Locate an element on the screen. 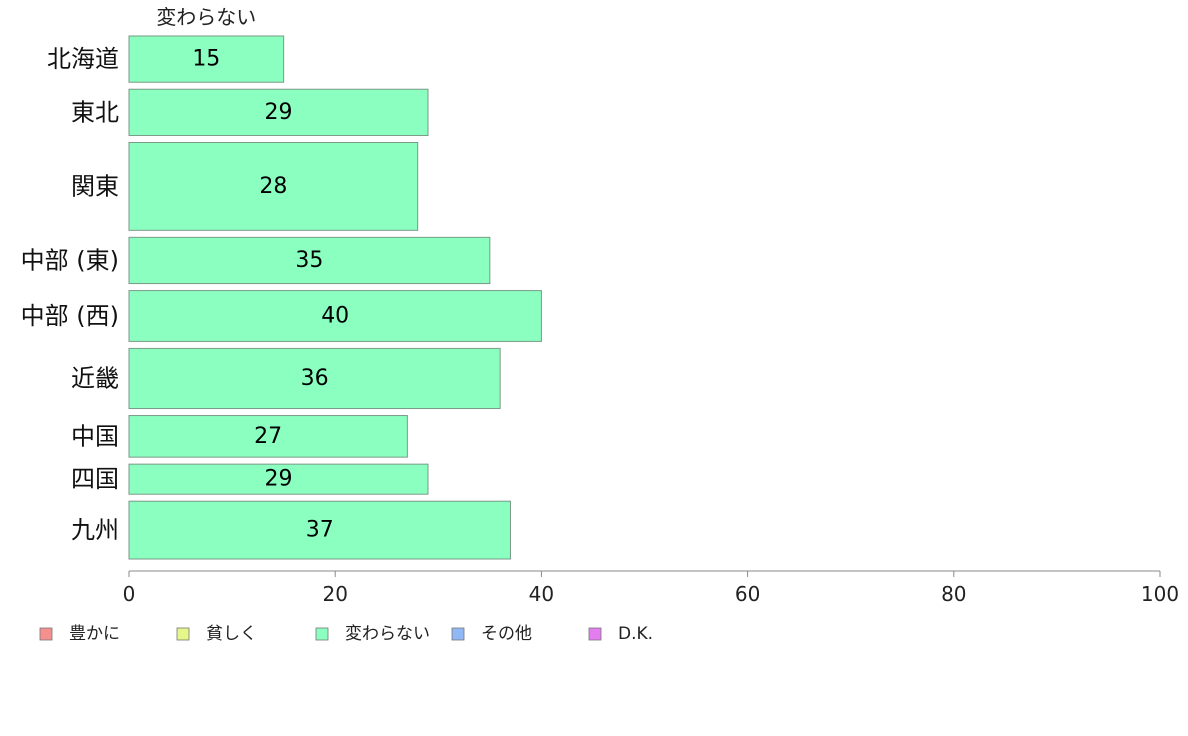  category-label: 九州 is located at coordinates (95, 530).